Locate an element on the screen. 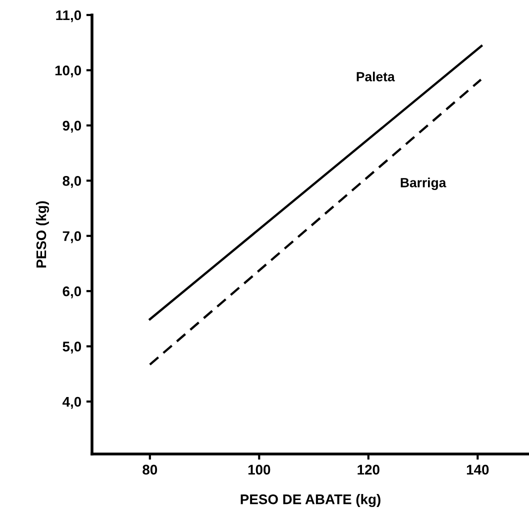 The image size is (529, 520). y-tick-label: 8,0 is located at coordinates (72, 182).